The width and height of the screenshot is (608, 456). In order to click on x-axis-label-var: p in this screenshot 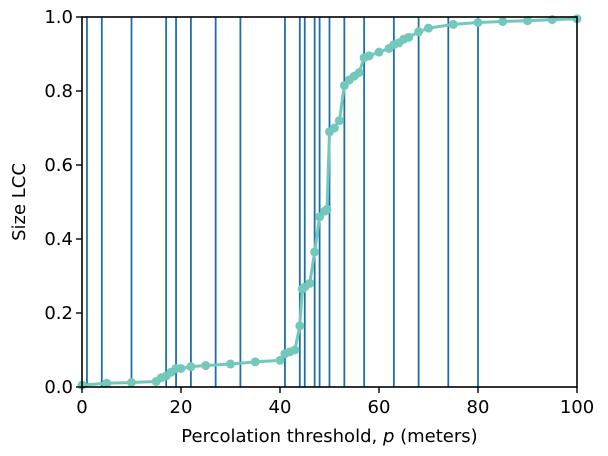, I will do `click(388, 436)`.